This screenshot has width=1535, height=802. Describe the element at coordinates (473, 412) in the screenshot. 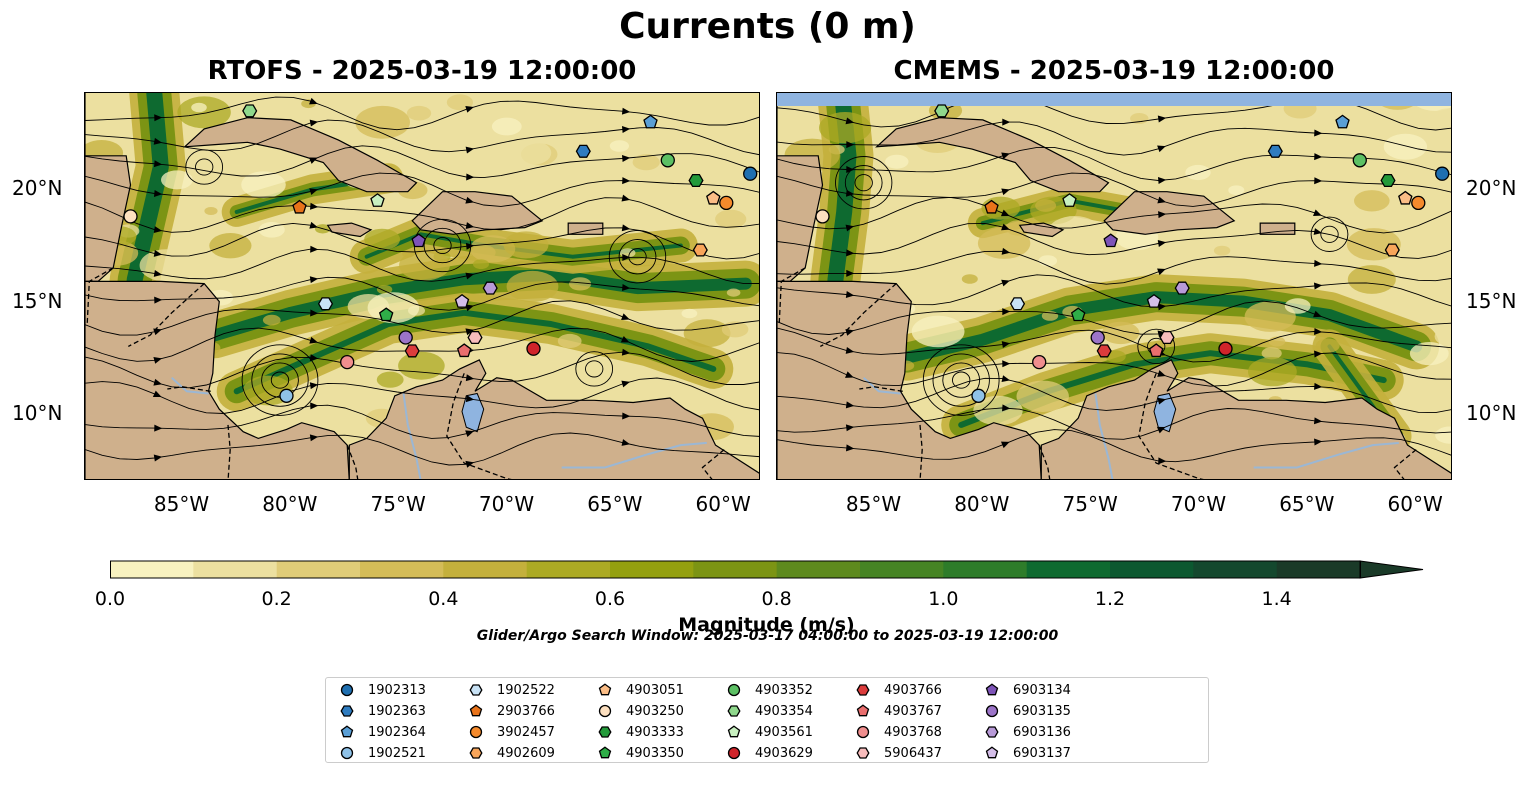

I see `lake-maracaibo` at that location.